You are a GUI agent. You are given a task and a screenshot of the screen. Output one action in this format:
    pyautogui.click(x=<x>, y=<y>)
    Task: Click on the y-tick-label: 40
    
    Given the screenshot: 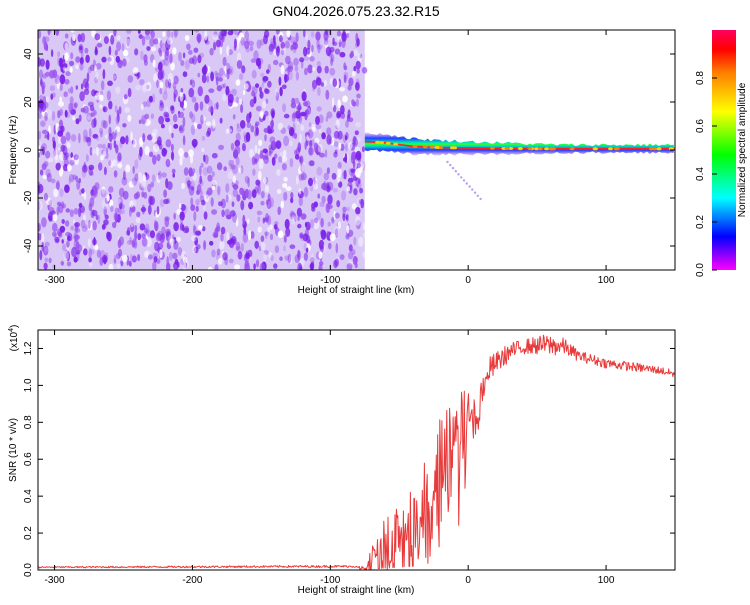 What is the action you would take?
    pyautogui.click(x=28, y=54)
    